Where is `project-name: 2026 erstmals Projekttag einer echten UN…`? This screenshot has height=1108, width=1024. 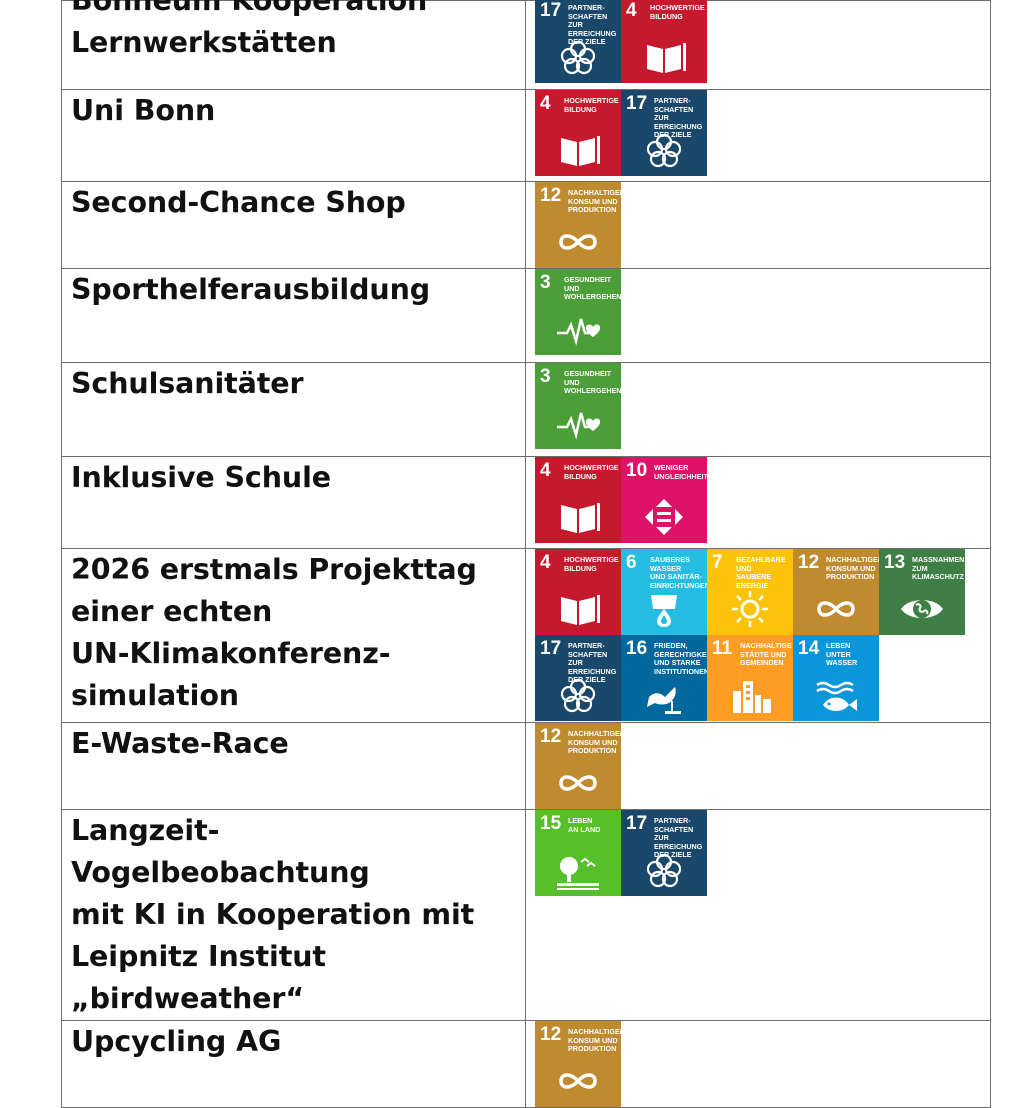 project-name: 2026 erstmals Projekttag einer echten UN… is located at coordinates (274, 632).